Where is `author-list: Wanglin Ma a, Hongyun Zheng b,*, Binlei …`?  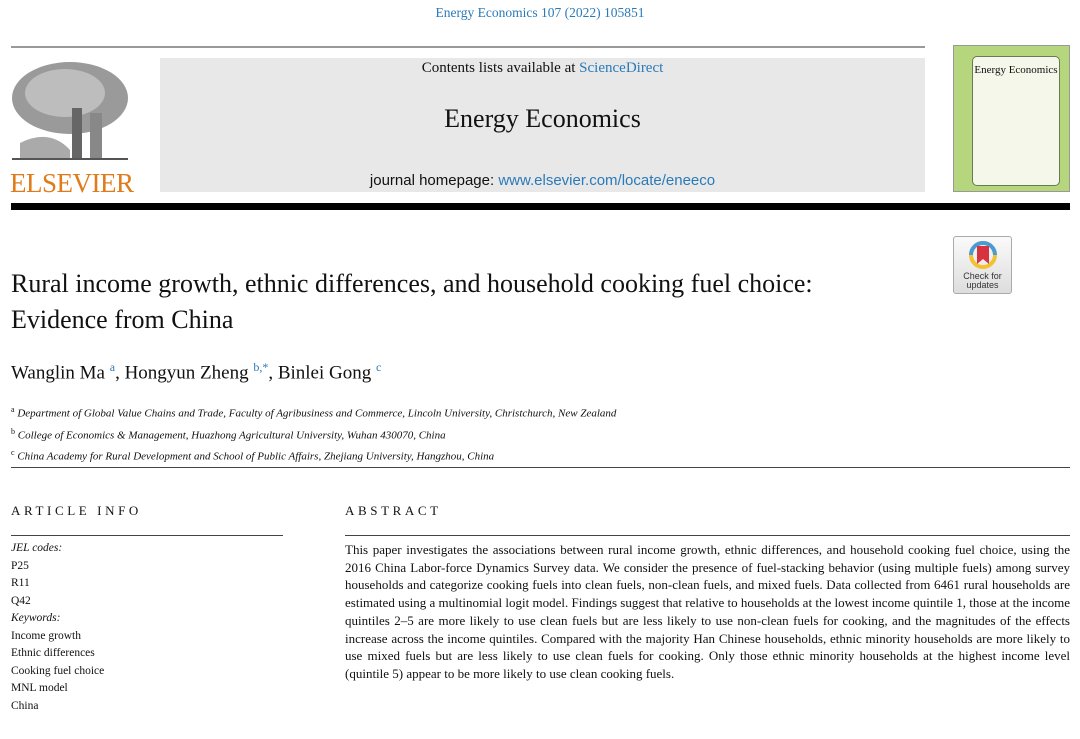 author-list: Wanglin Ma a, Hongyun Zheng b,*, Binlei … is located at coordinates (196, 372).